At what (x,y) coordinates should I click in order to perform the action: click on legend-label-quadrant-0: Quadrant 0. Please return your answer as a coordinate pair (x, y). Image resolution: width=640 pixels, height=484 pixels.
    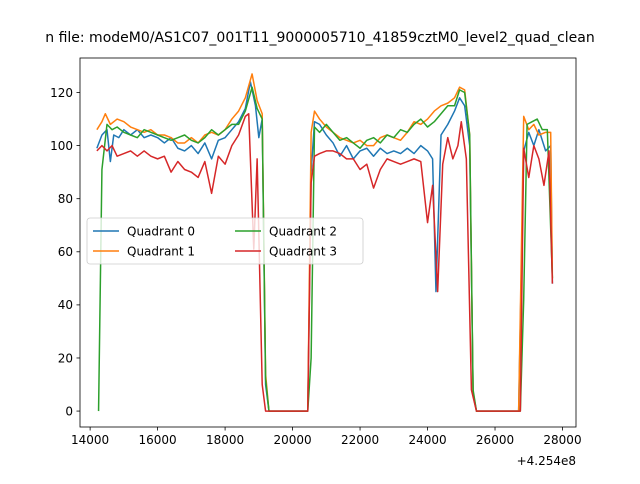
    Looking at the image, I should click on (161, 232).